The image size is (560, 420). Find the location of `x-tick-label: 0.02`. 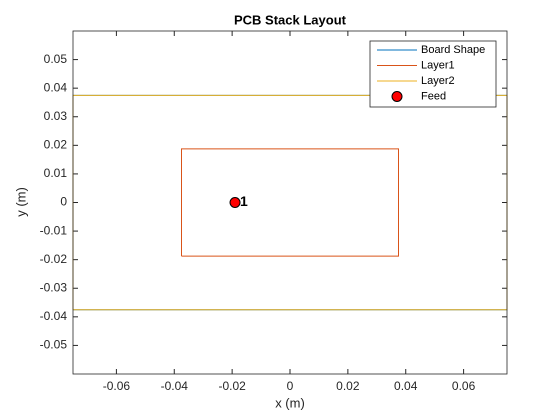

x-tick-label: 0.02 is located at coordinates (348, 386).